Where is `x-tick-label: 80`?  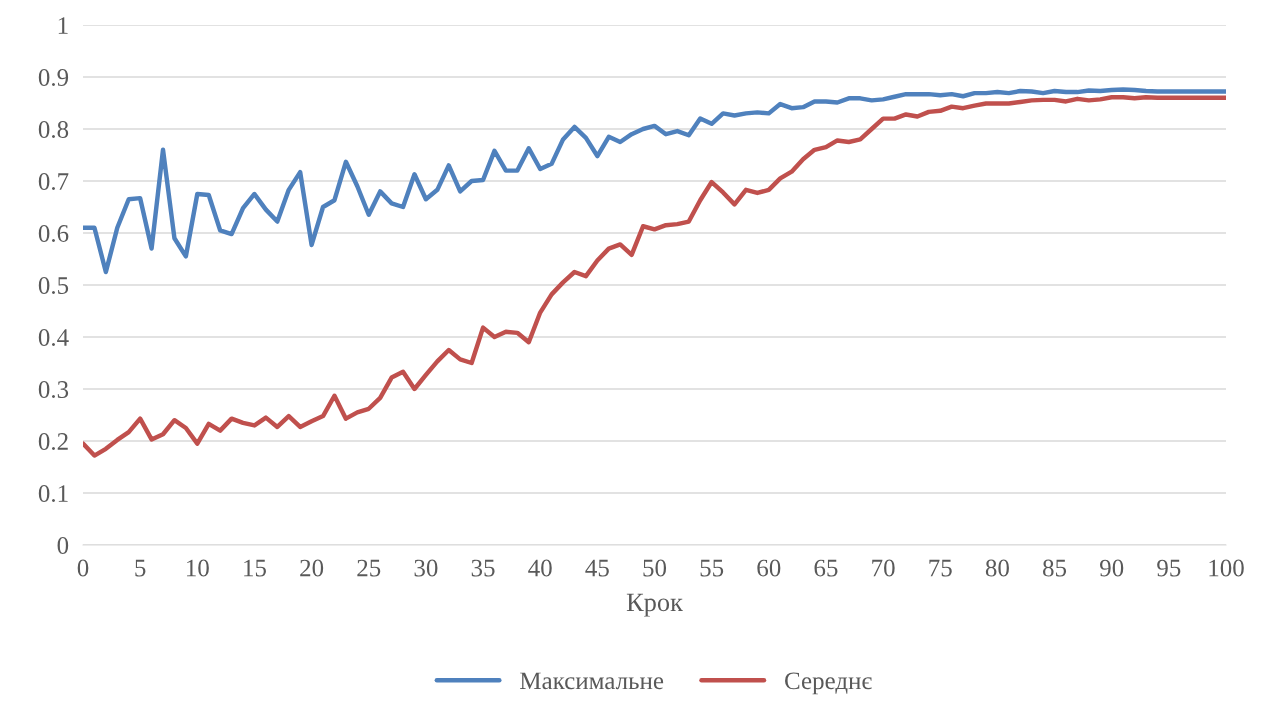
x-tick-label: 80 is located at coordinates (997, 568).